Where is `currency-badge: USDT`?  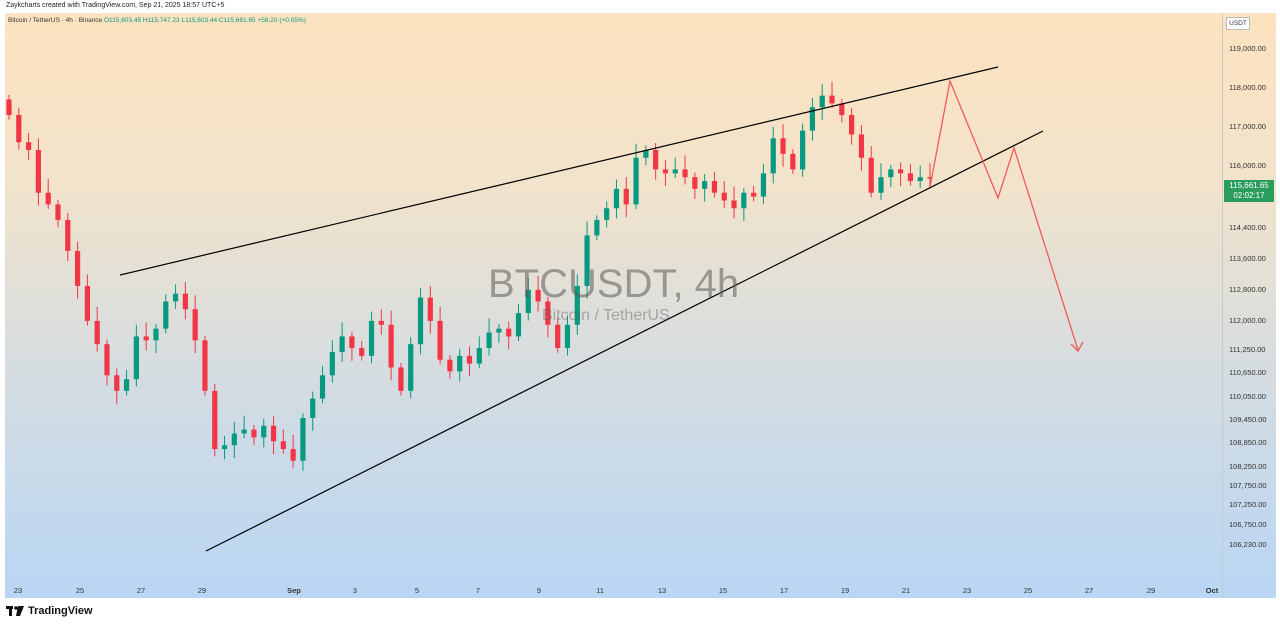 currency-badge: USDT is located at coordinates (1238, 23).